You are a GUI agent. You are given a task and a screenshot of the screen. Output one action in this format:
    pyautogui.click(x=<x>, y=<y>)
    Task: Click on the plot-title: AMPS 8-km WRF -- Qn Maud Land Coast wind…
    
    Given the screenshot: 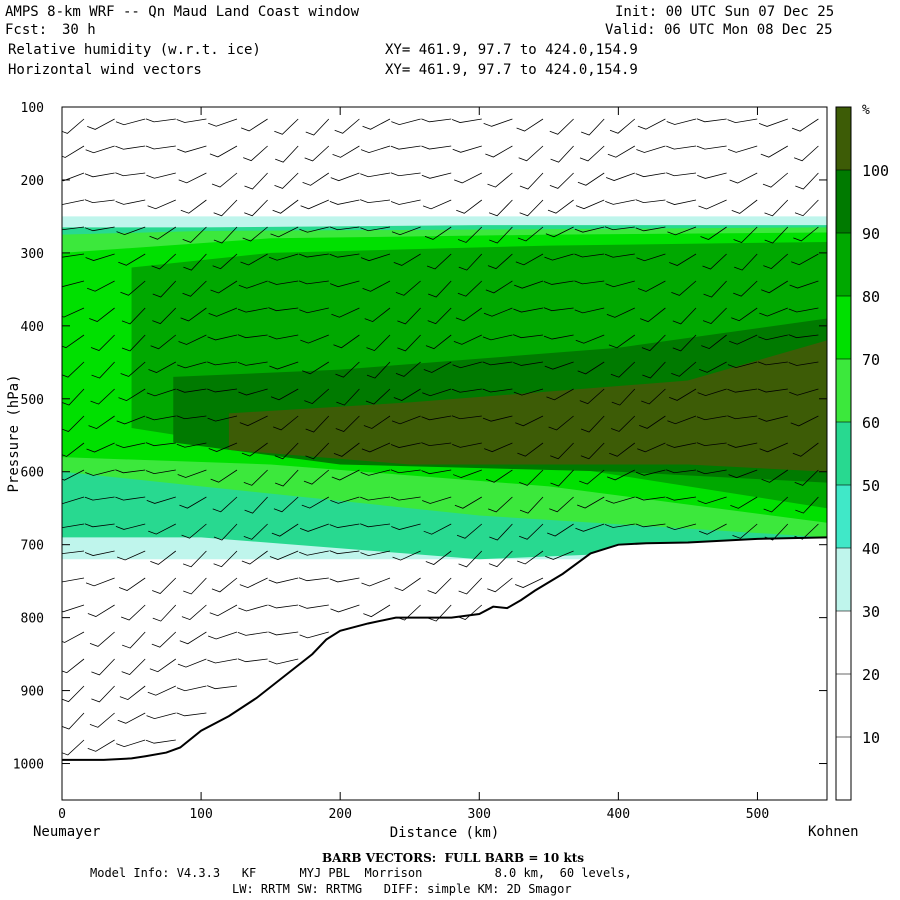 What is the action you would take?
    pyautogui.click(x=182, y=12)
    